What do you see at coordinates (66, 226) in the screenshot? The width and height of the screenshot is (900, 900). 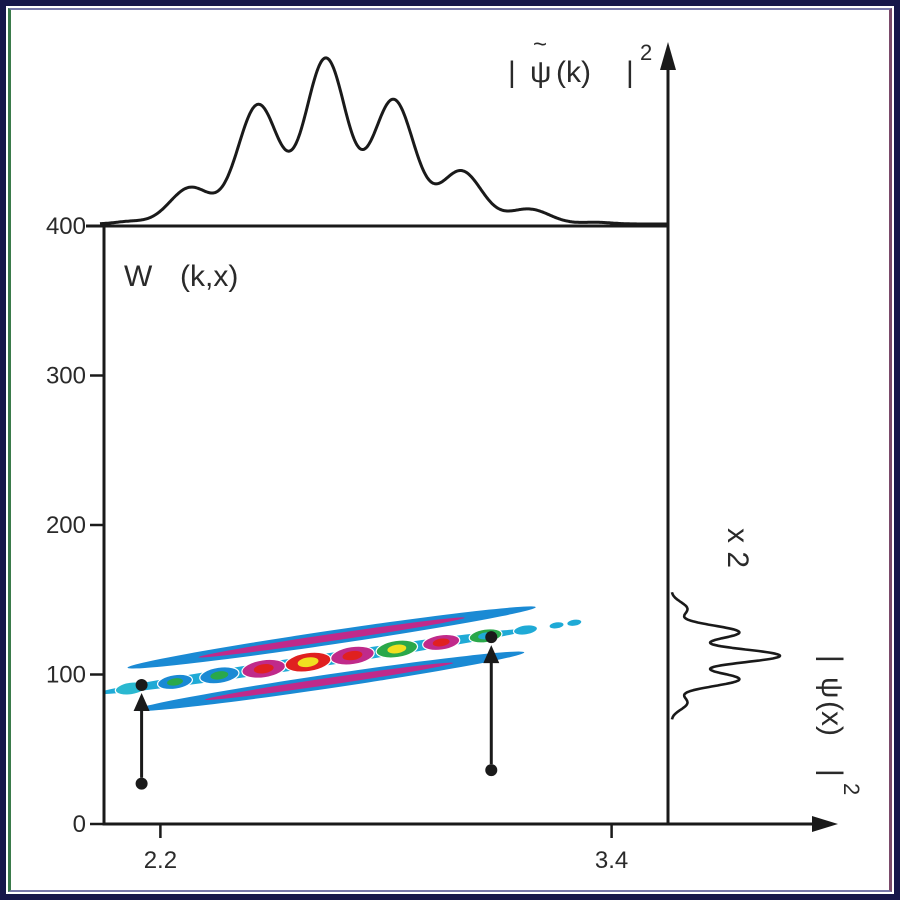 I see `y-tick-label-4: 400` at bounding box center [66, 226].